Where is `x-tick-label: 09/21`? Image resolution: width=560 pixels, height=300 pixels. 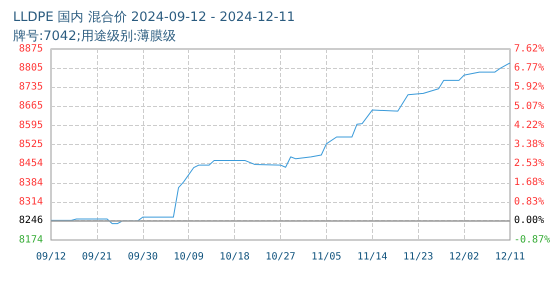 x-tick-label: 09/21 is located at coordinates (97, 257).